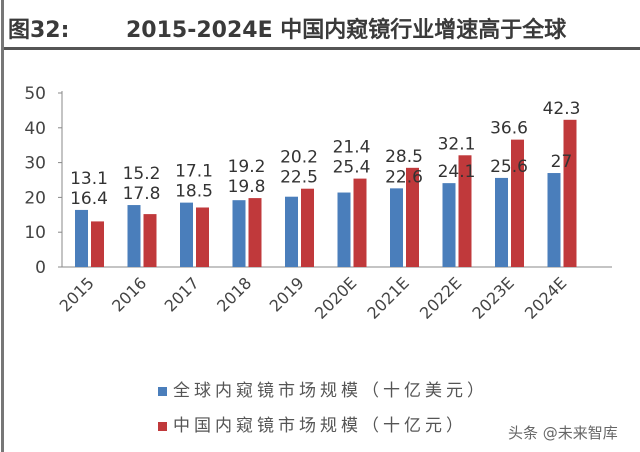 This screenshot has height=452, width=640. Describe the element at coordinates (330, 391) in the screenshot. I see `legend-label: 全球内窥镜市场规模（十亿美元）` at that location.